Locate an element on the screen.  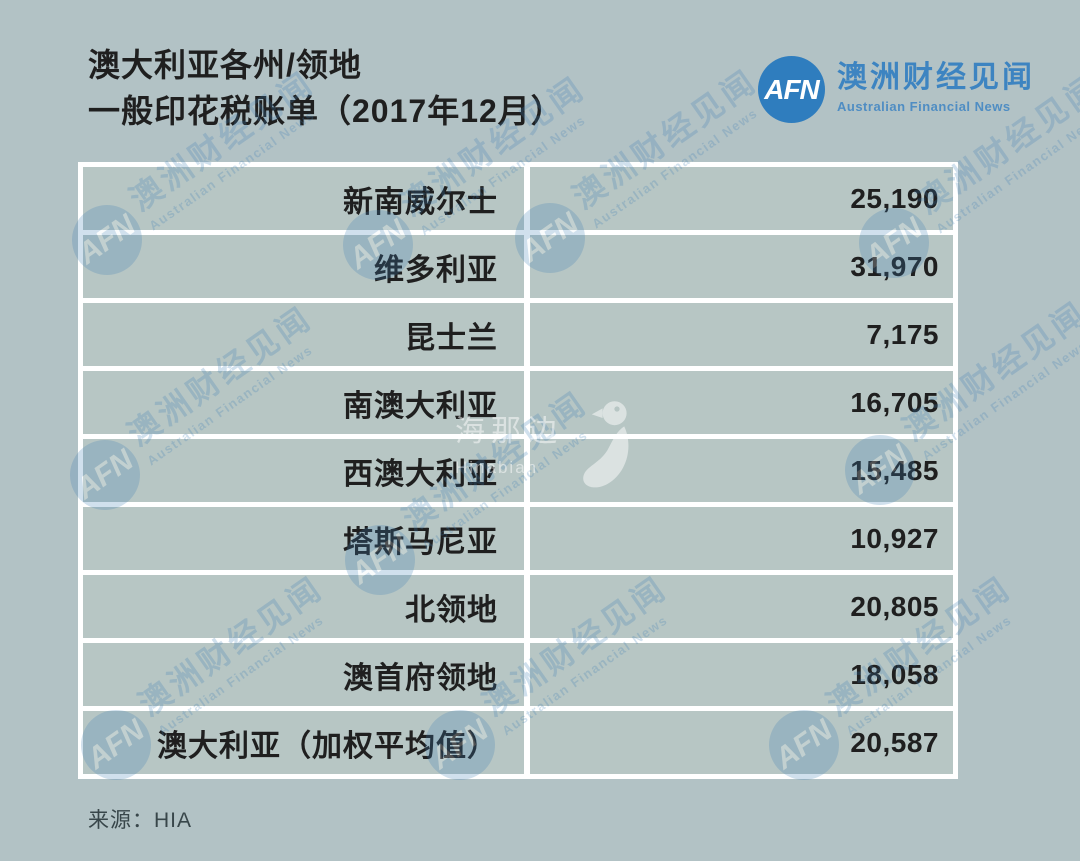
page-title: 澳大利亚各州/领地 一般印花税账单（2017年12月） is located at coordinates (326, 88).